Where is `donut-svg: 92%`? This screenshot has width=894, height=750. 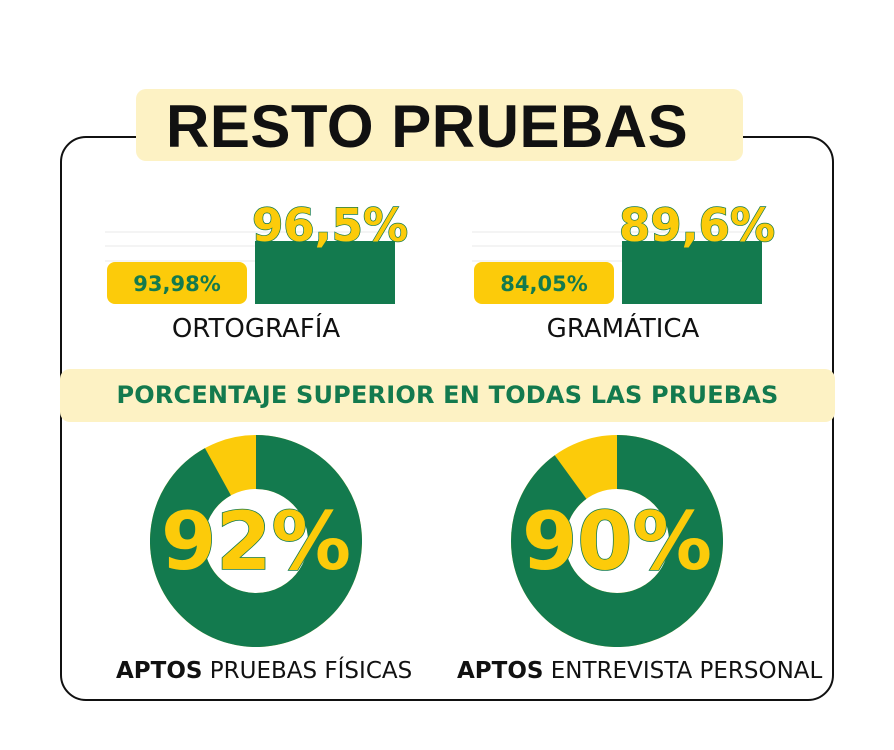
donut-svg: 92% is located at coordinates (256, 541).